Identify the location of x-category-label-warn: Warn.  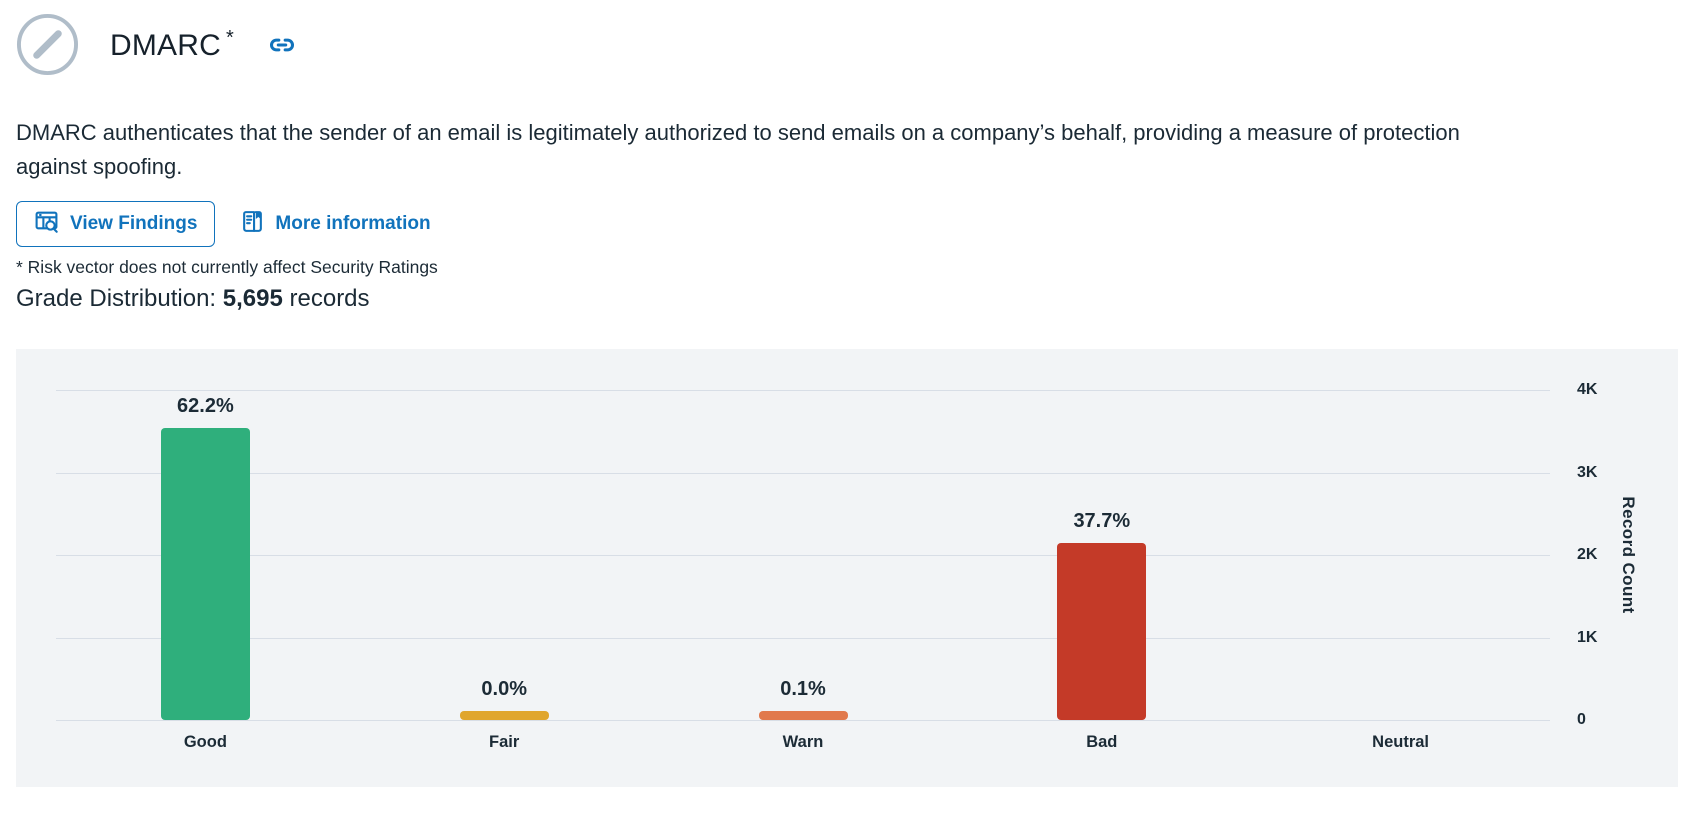
(803, 742).